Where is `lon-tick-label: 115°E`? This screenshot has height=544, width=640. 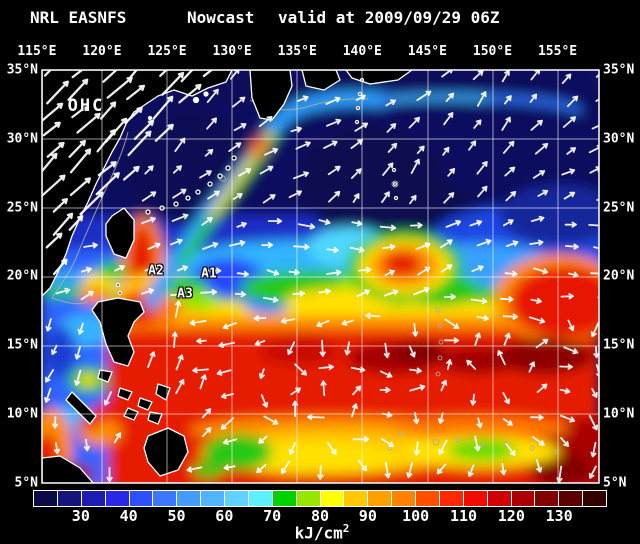
lon-tick-label: 115°E is located at coordinates (37, 51).